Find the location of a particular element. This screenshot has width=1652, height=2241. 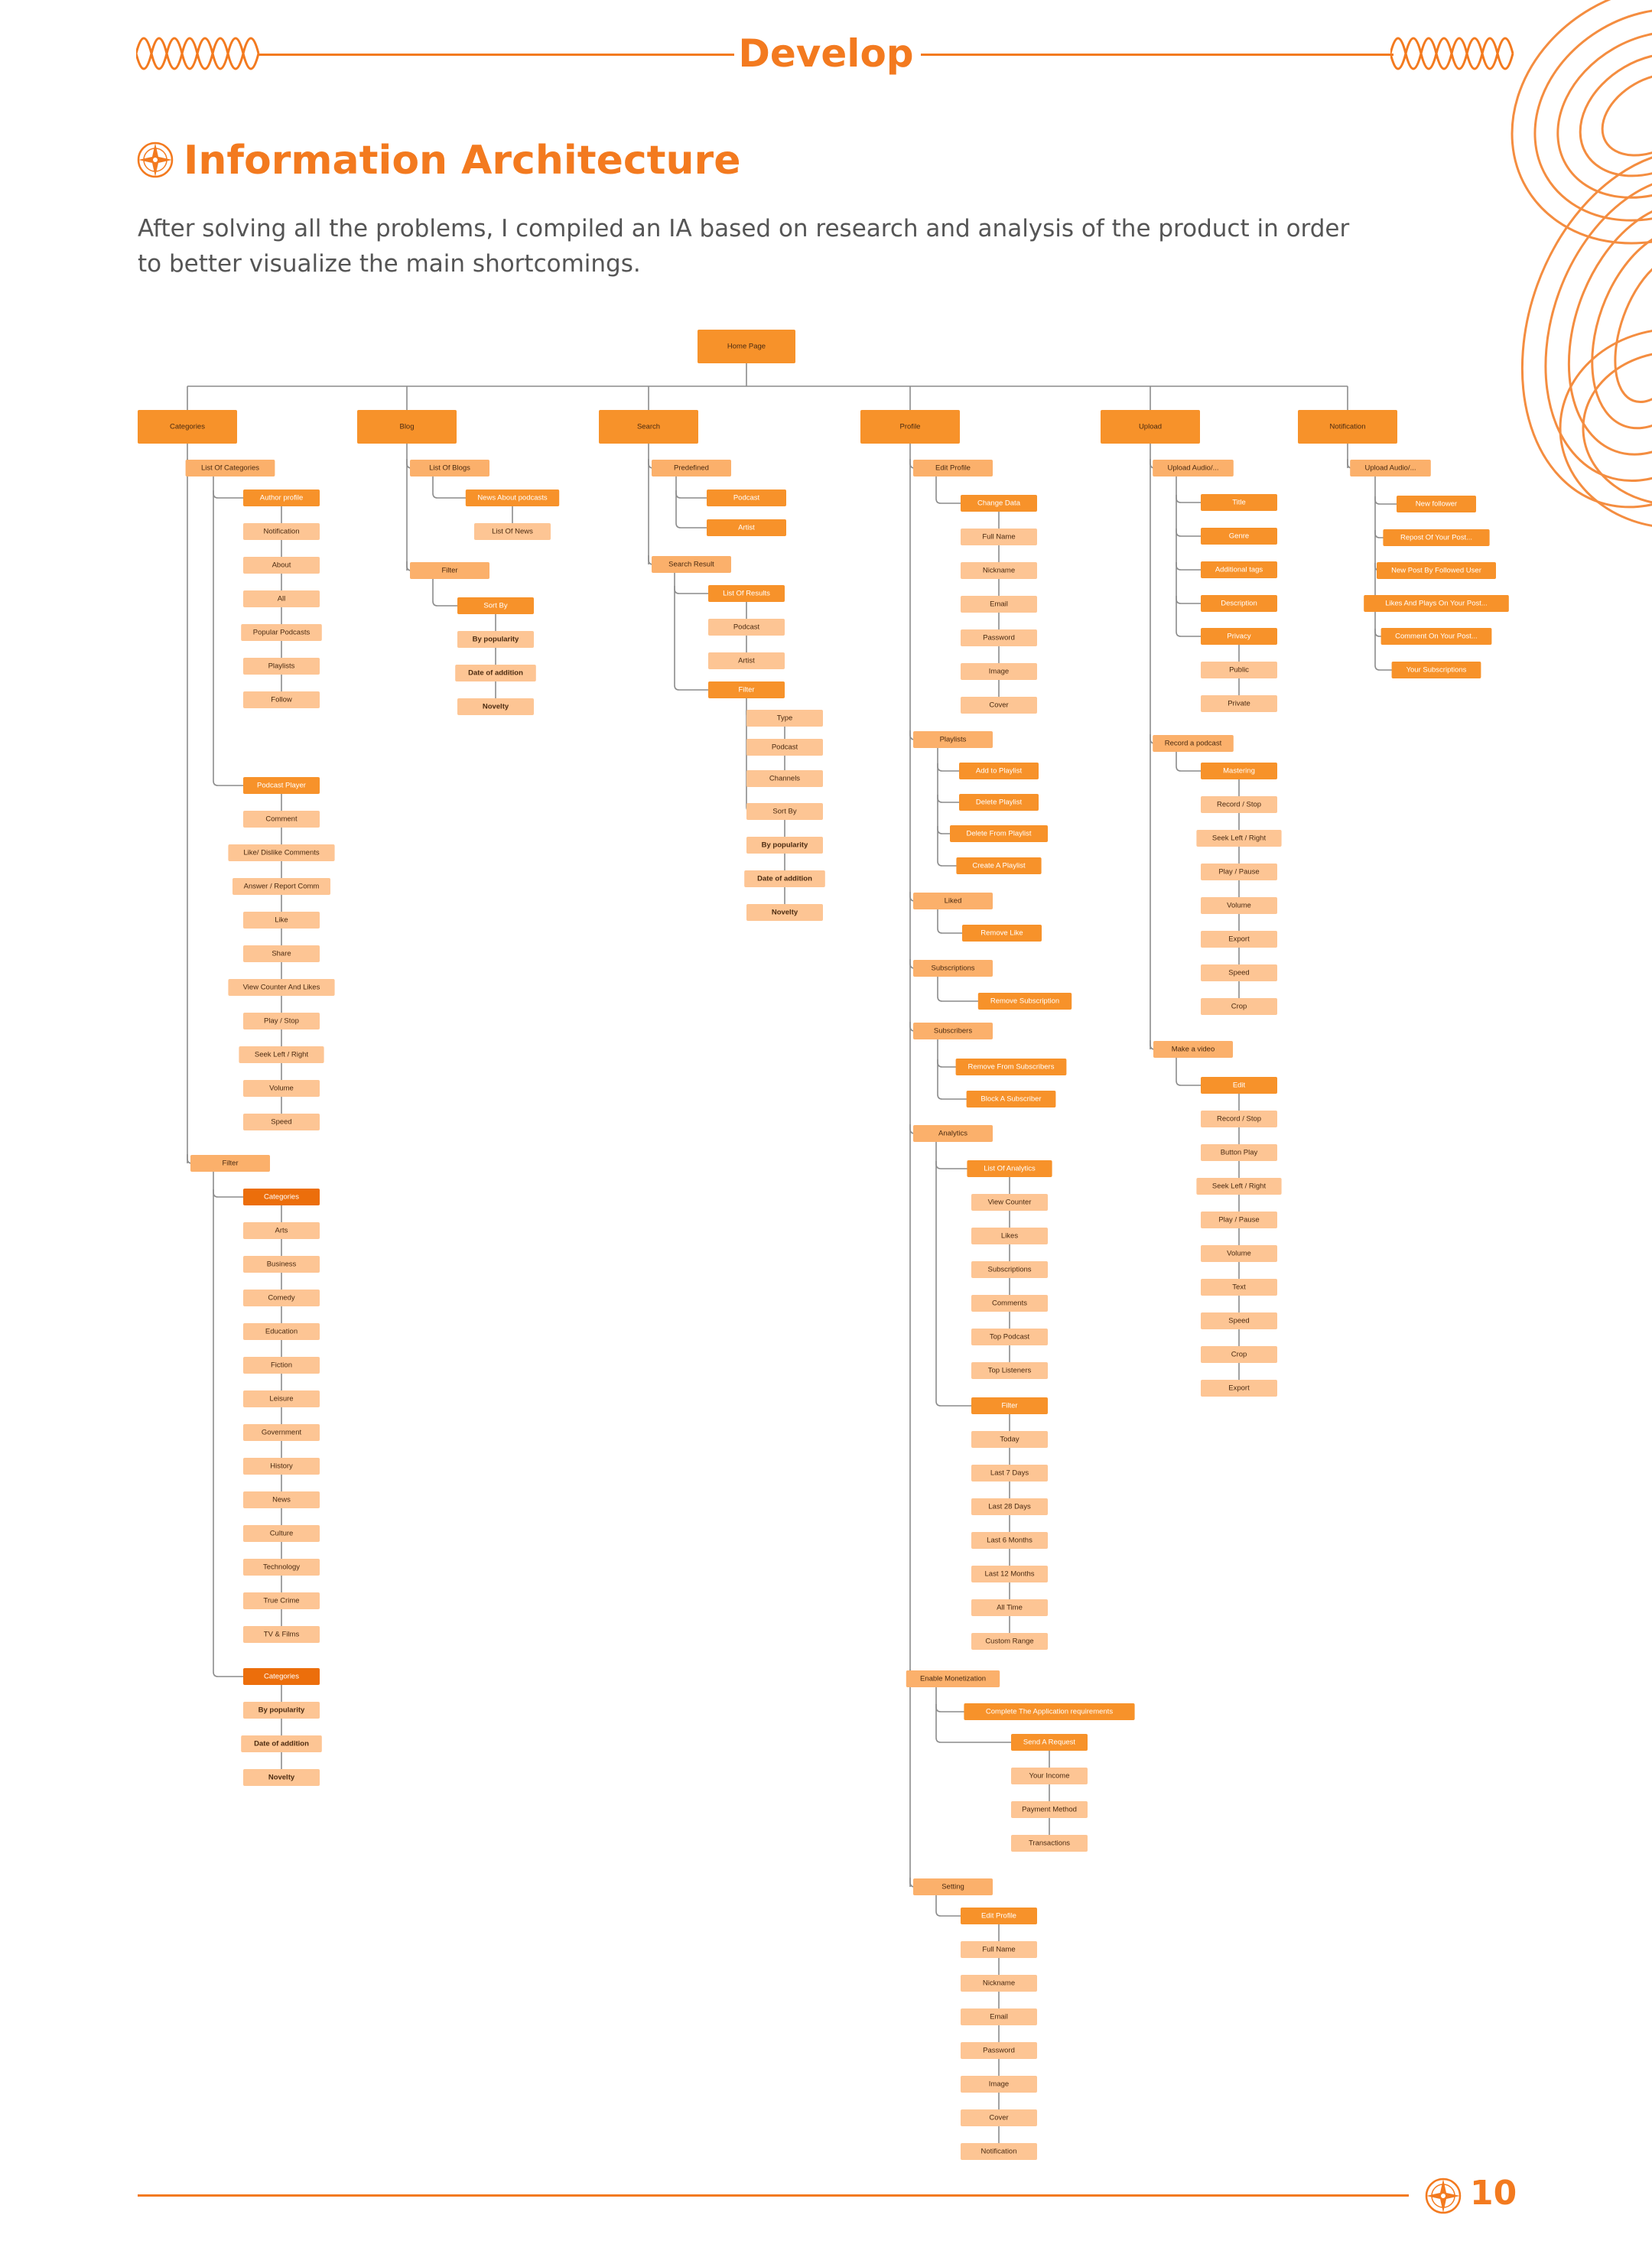

group-description: Description is located at coordinates (1239, 603).